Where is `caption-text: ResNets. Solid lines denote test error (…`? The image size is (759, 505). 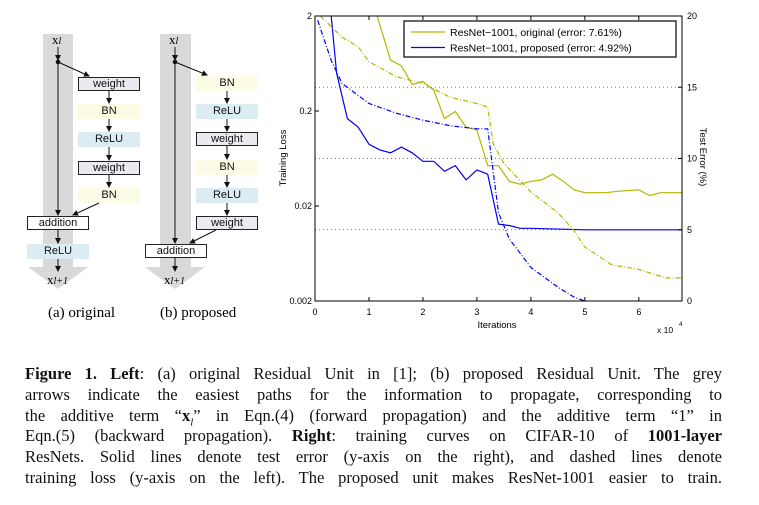 caption-text: ResNets. Solid lines denote test error (… is located at coordinates (373, 457).